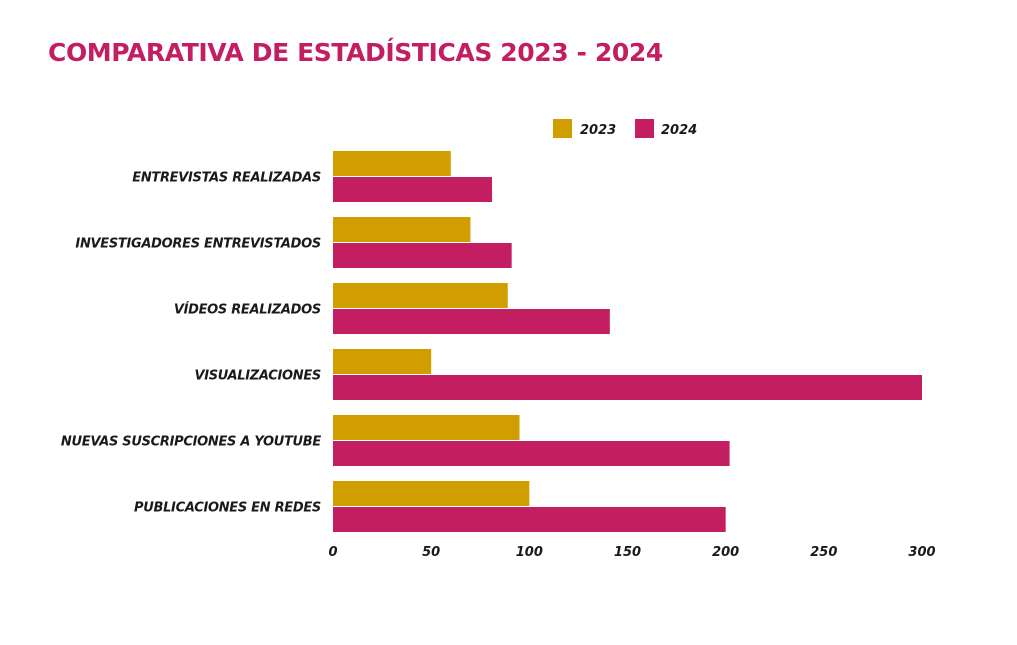 The height and width of the screenshot is (645, 1017). What do you see at coordinates (921, 552) in the screenshot?
I see `x-tick-label: 300` at bounding box center [921, 552].